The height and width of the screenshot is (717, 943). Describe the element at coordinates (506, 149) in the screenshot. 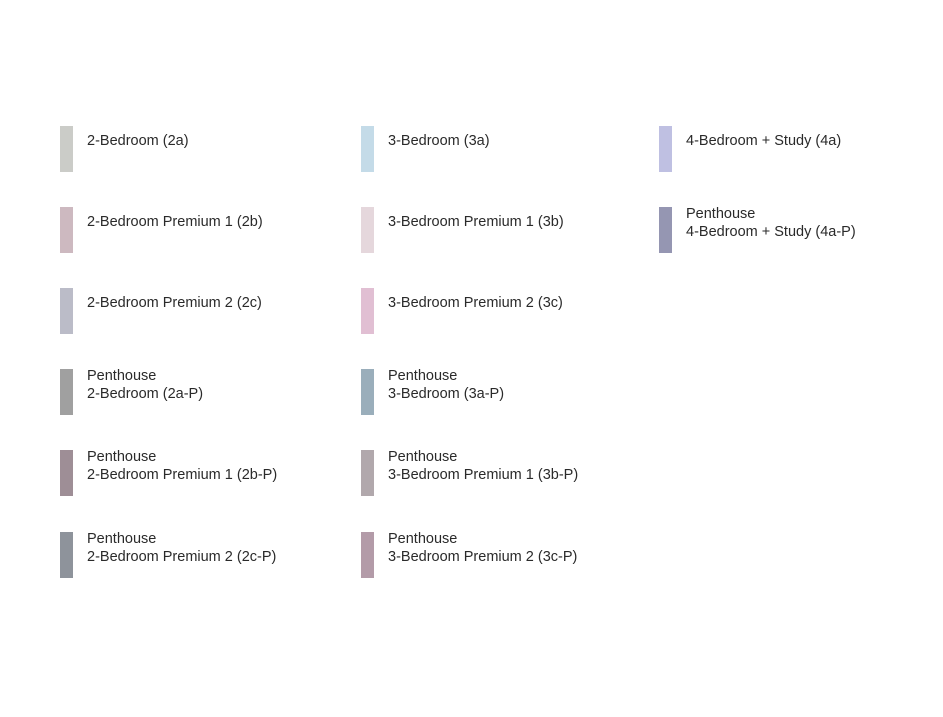

I see `legend-item: 3-Bedroom (3a)` at that location.